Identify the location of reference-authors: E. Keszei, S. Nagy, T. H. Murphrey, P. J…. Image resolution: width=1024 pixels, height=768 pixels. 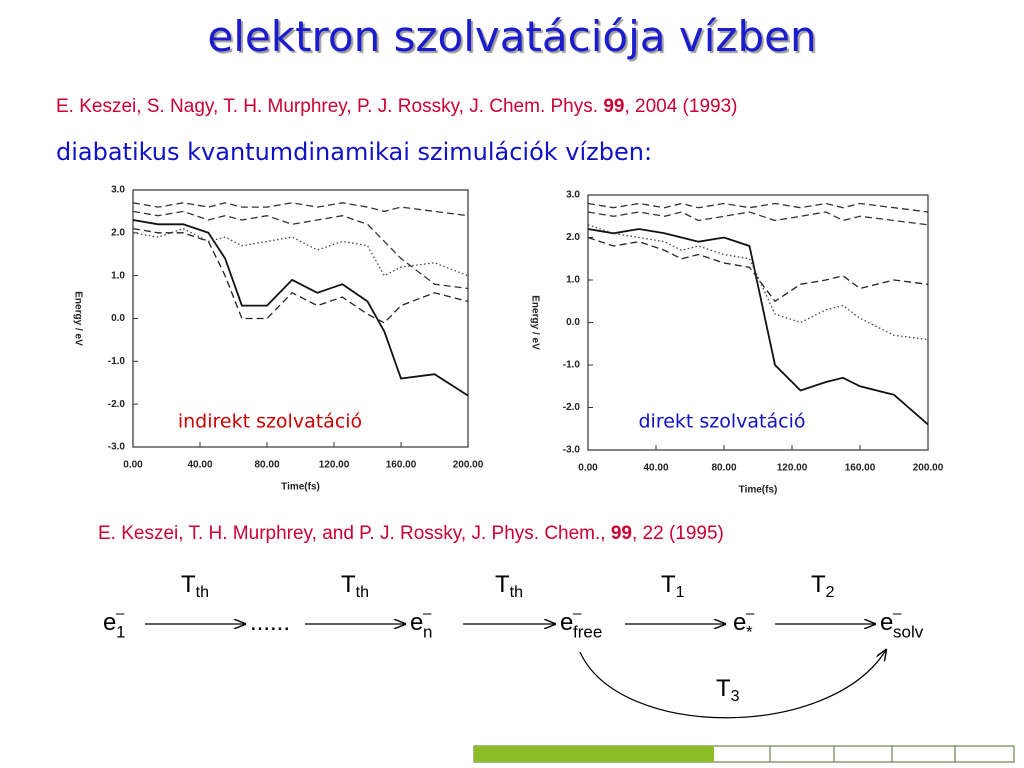
(330, 106).